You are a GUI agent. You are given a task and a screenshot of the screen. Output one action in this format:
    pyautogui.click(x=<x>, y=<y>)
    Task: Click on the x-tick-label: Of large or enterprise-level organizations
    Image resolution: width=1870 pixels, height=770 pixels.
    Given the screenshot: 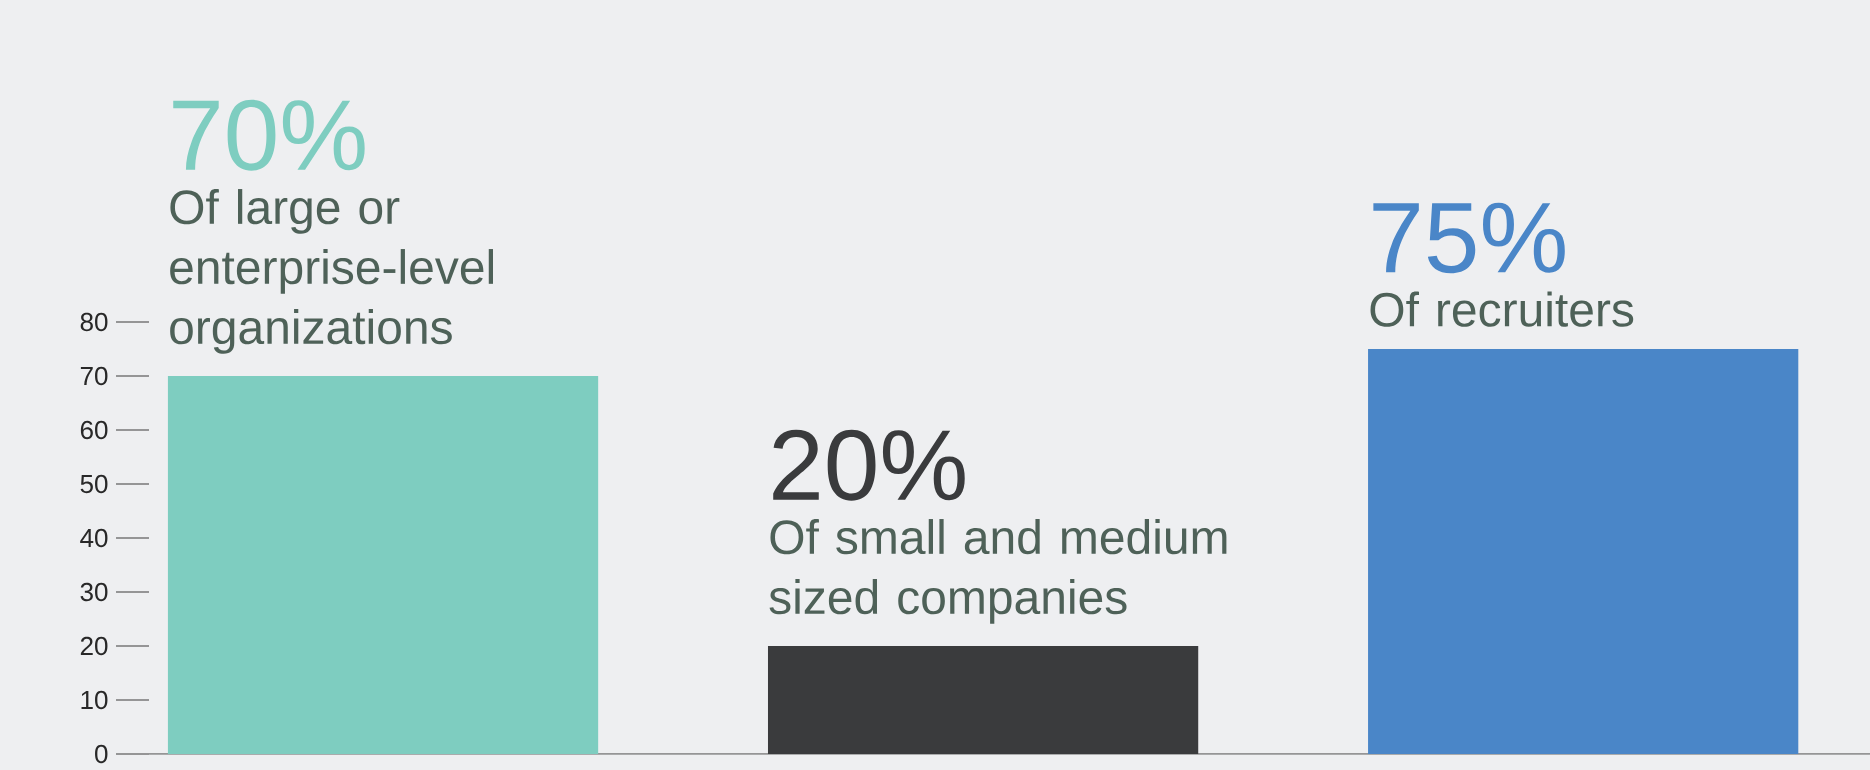 What is the action you would take?
    pyautogui.click(x=331, y=271)
    